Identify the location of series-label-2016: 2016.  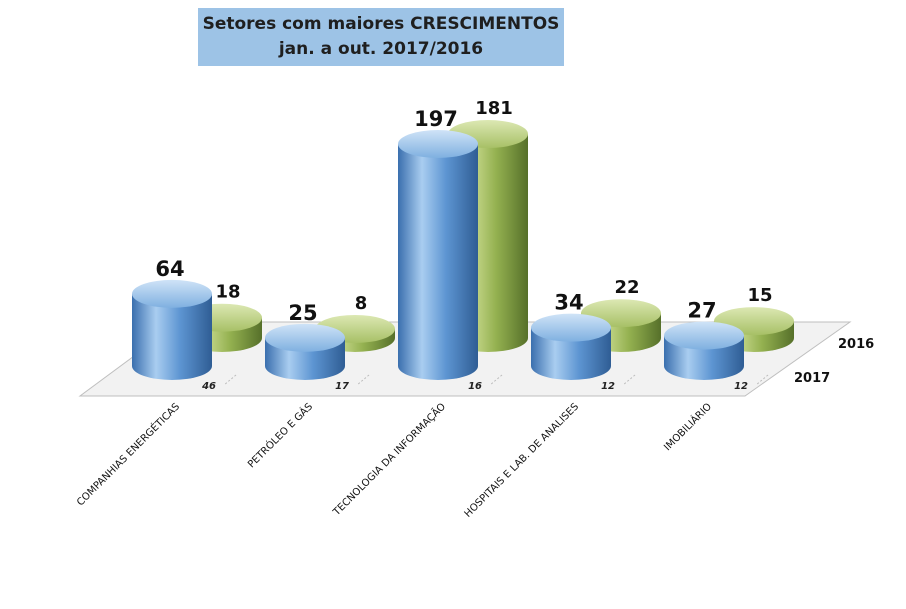
(856, 344).